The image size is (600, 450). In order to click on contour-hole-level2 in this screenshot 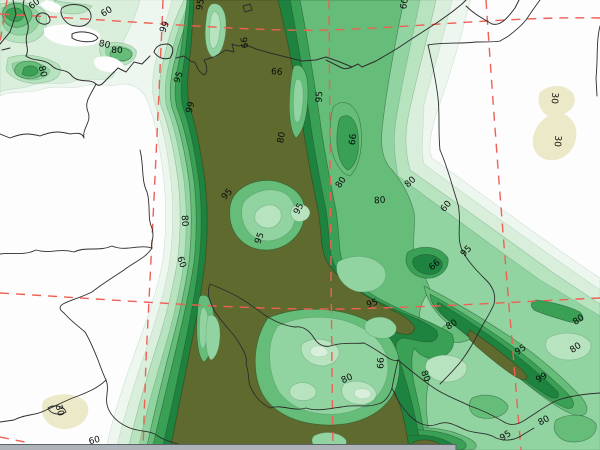, I will do `click(340, 372)`.